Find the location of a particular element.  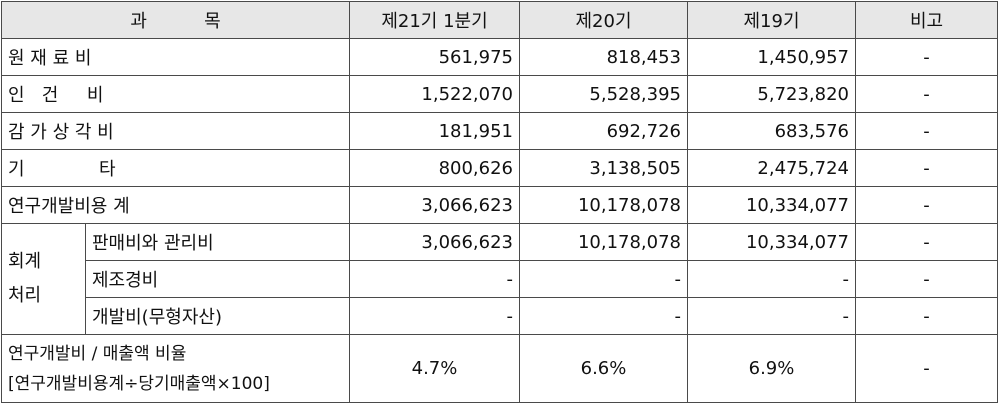

row-label-sga: 판매비와 관리비 is located at coordinates (217, 242).